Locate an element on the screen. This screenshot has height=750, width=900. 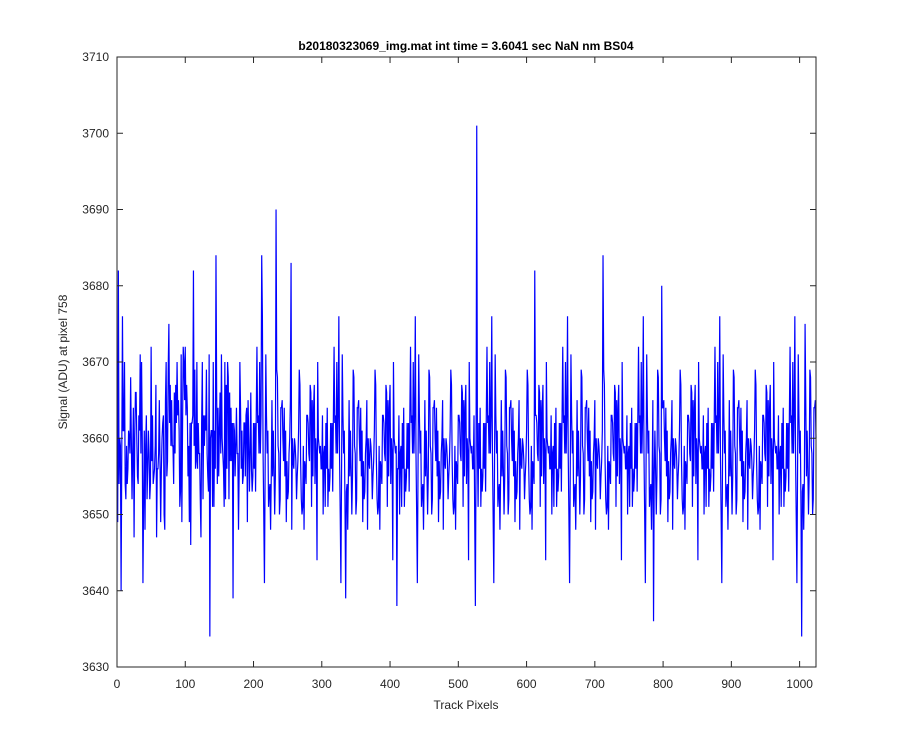
y-tick-label: 3660 is located at coordinates (95, 438).